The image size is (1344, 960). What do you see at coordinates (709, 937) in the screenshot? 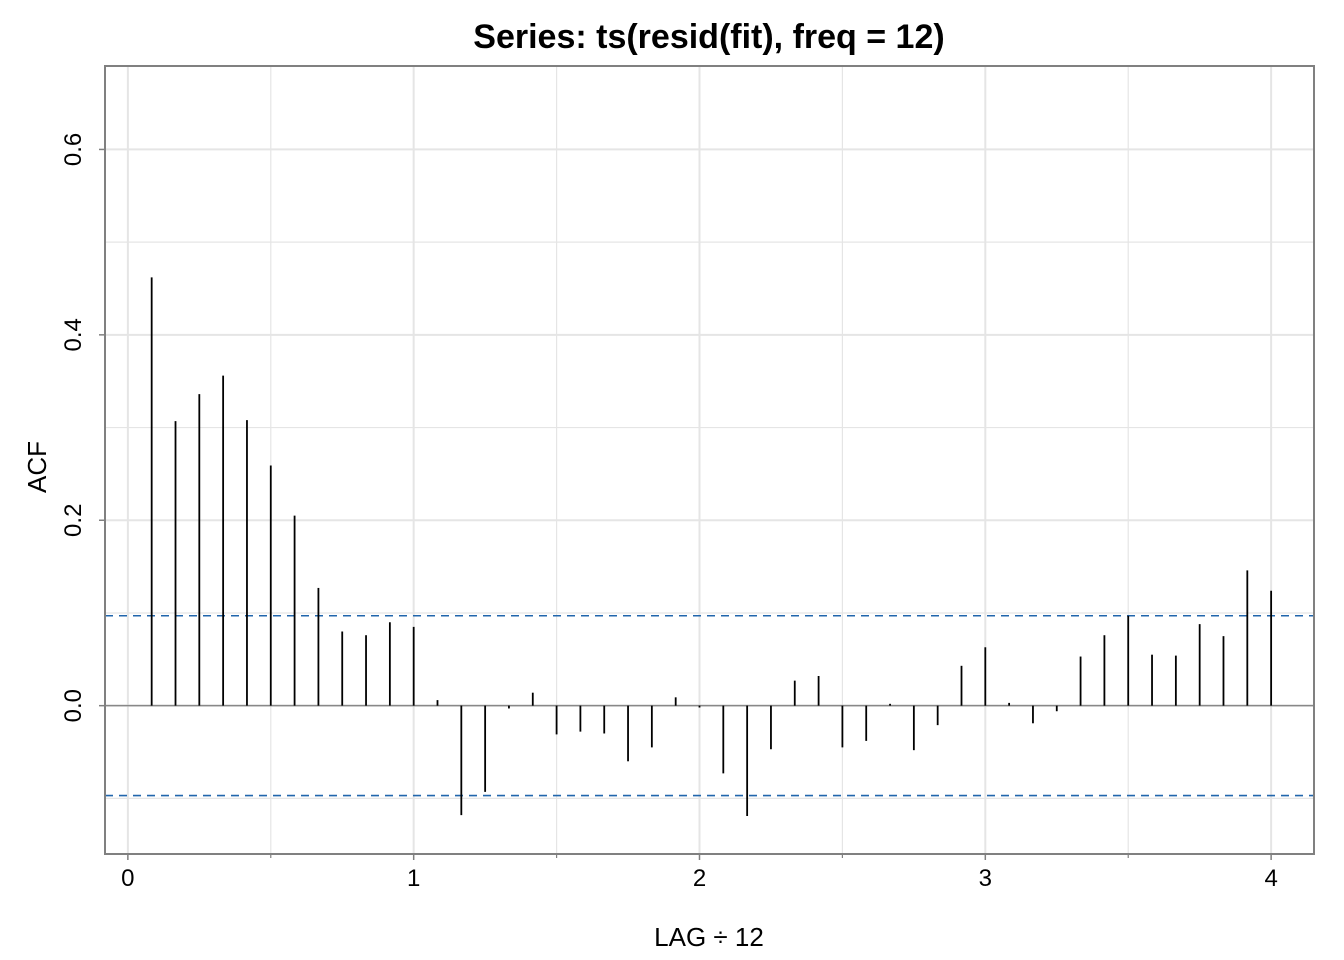
I see `x-axis-label: LAG ÷ 12` at bounding box center [709, 937].